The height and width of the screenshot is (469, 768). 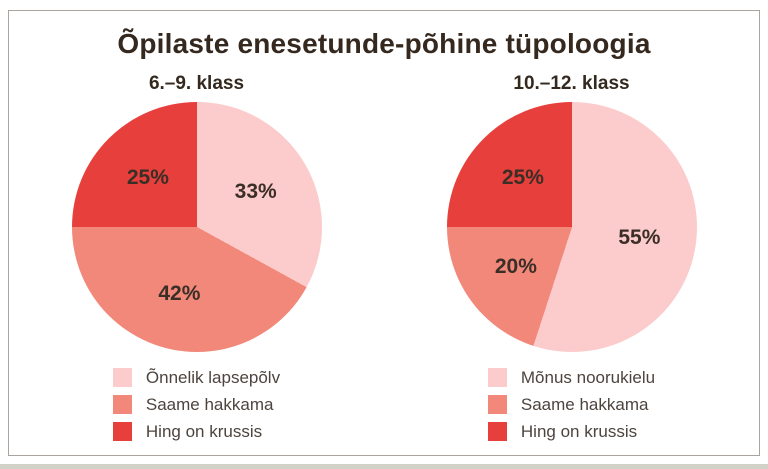 What do you see at coordinates (639, 237) in the screenshot?
I see `pie-right-slice-label-0: 55%` at bounding box center [639, 237].